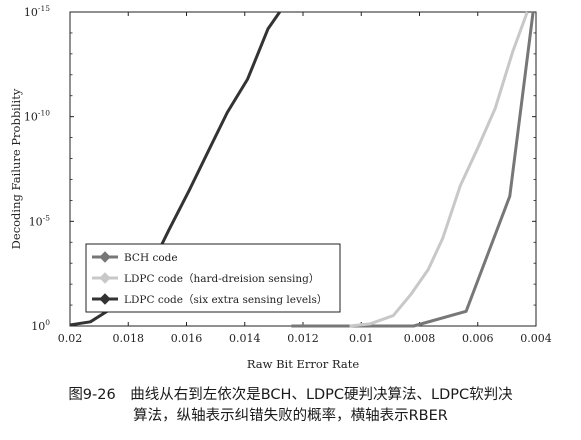 This screenshot has width=581, height=440. What do you see at coordinates (16, 168) in the screenshot?
I see `y-axis-label: Decoding Failure Probbility` at bounding box center [16, 168].